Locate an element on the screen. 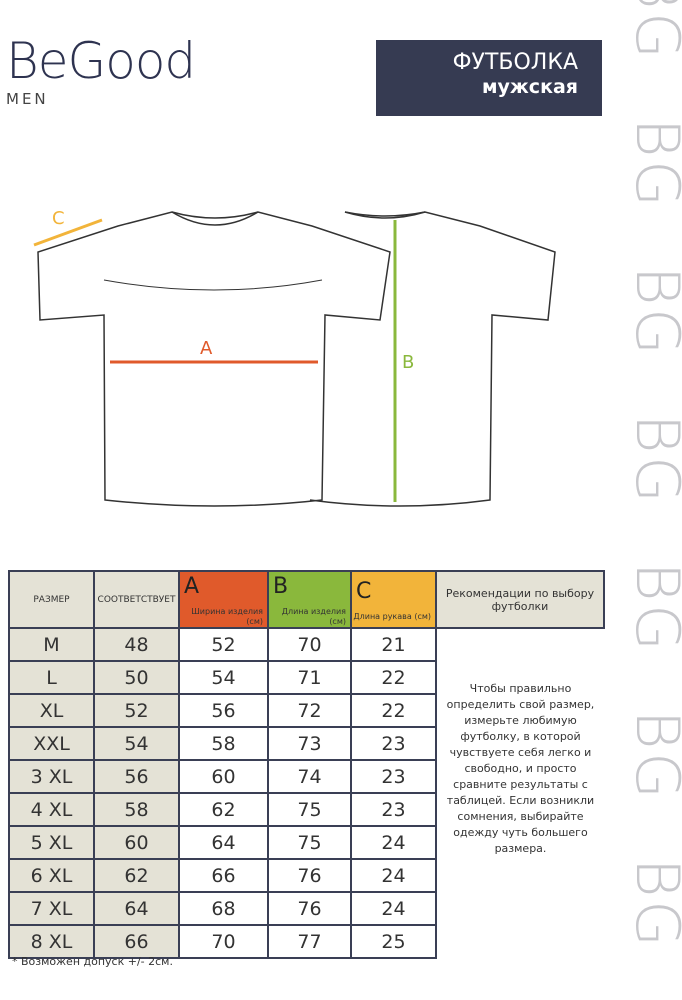  table-row: XXL 54 58 73 23 is located at coordinates (306, 743).